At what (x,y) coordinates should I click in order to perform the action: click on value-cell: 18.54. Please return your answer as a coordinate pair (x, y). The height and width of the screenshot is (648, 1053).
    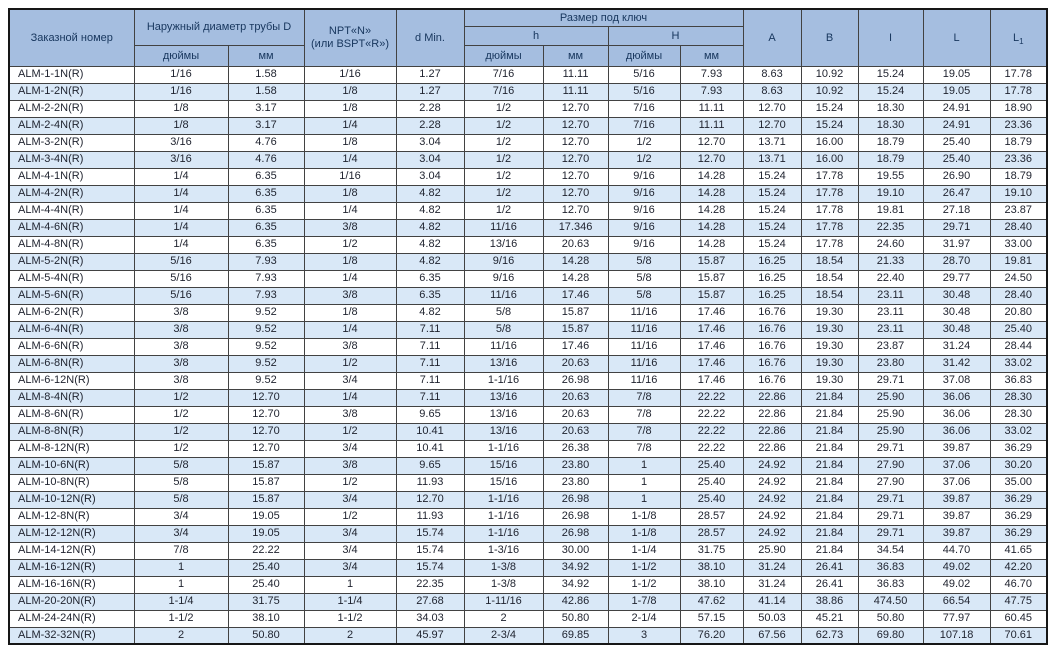
    Looking at the image, I should click on (829, 295).